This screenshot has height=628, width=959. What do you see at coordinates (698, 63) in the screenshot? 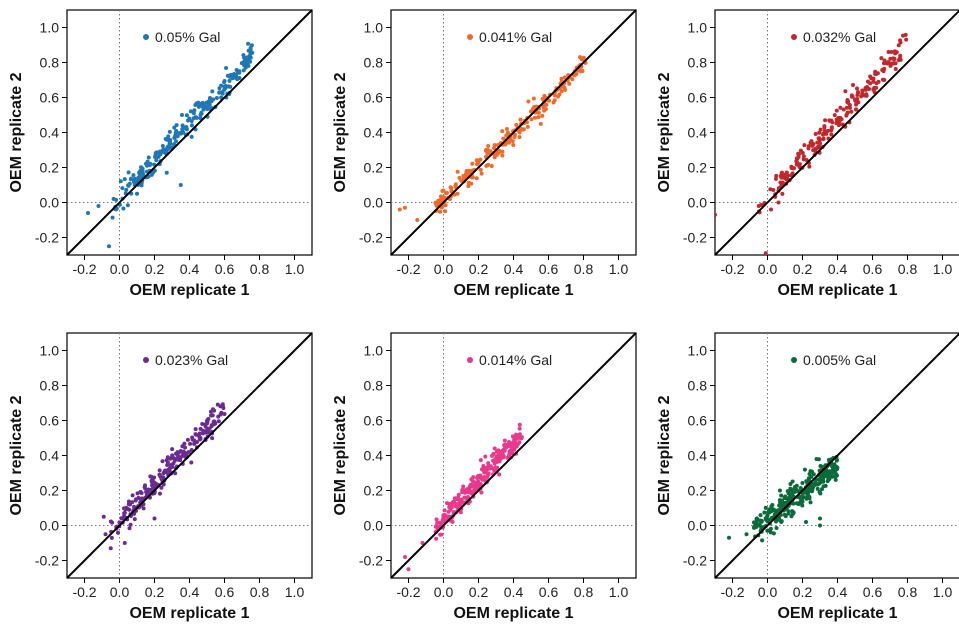
I see `y-tick-label: 0.8` at bounding box center [698, 63].